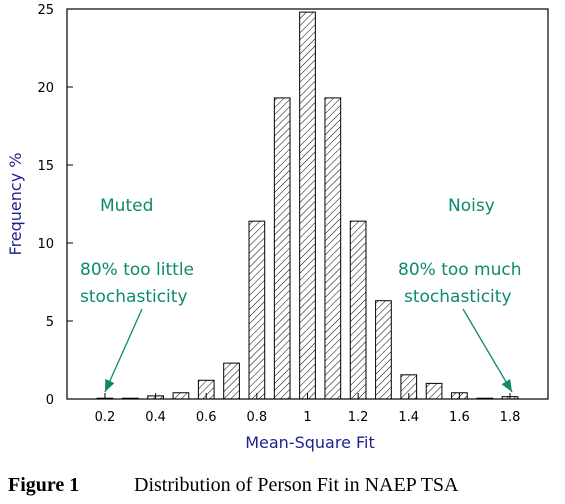 The width and height of the screenshot is (565, 504). What do you see at coordinates (282, 248) in the screenshot?
I see `bar-0.9` at bounding box center [282, 248].